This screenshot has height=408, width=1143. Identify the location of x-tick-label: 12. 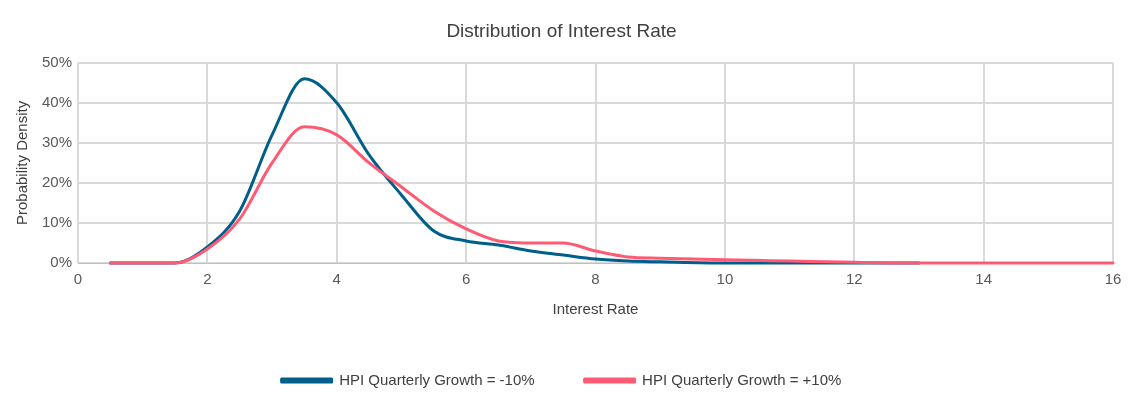
(854, 279).